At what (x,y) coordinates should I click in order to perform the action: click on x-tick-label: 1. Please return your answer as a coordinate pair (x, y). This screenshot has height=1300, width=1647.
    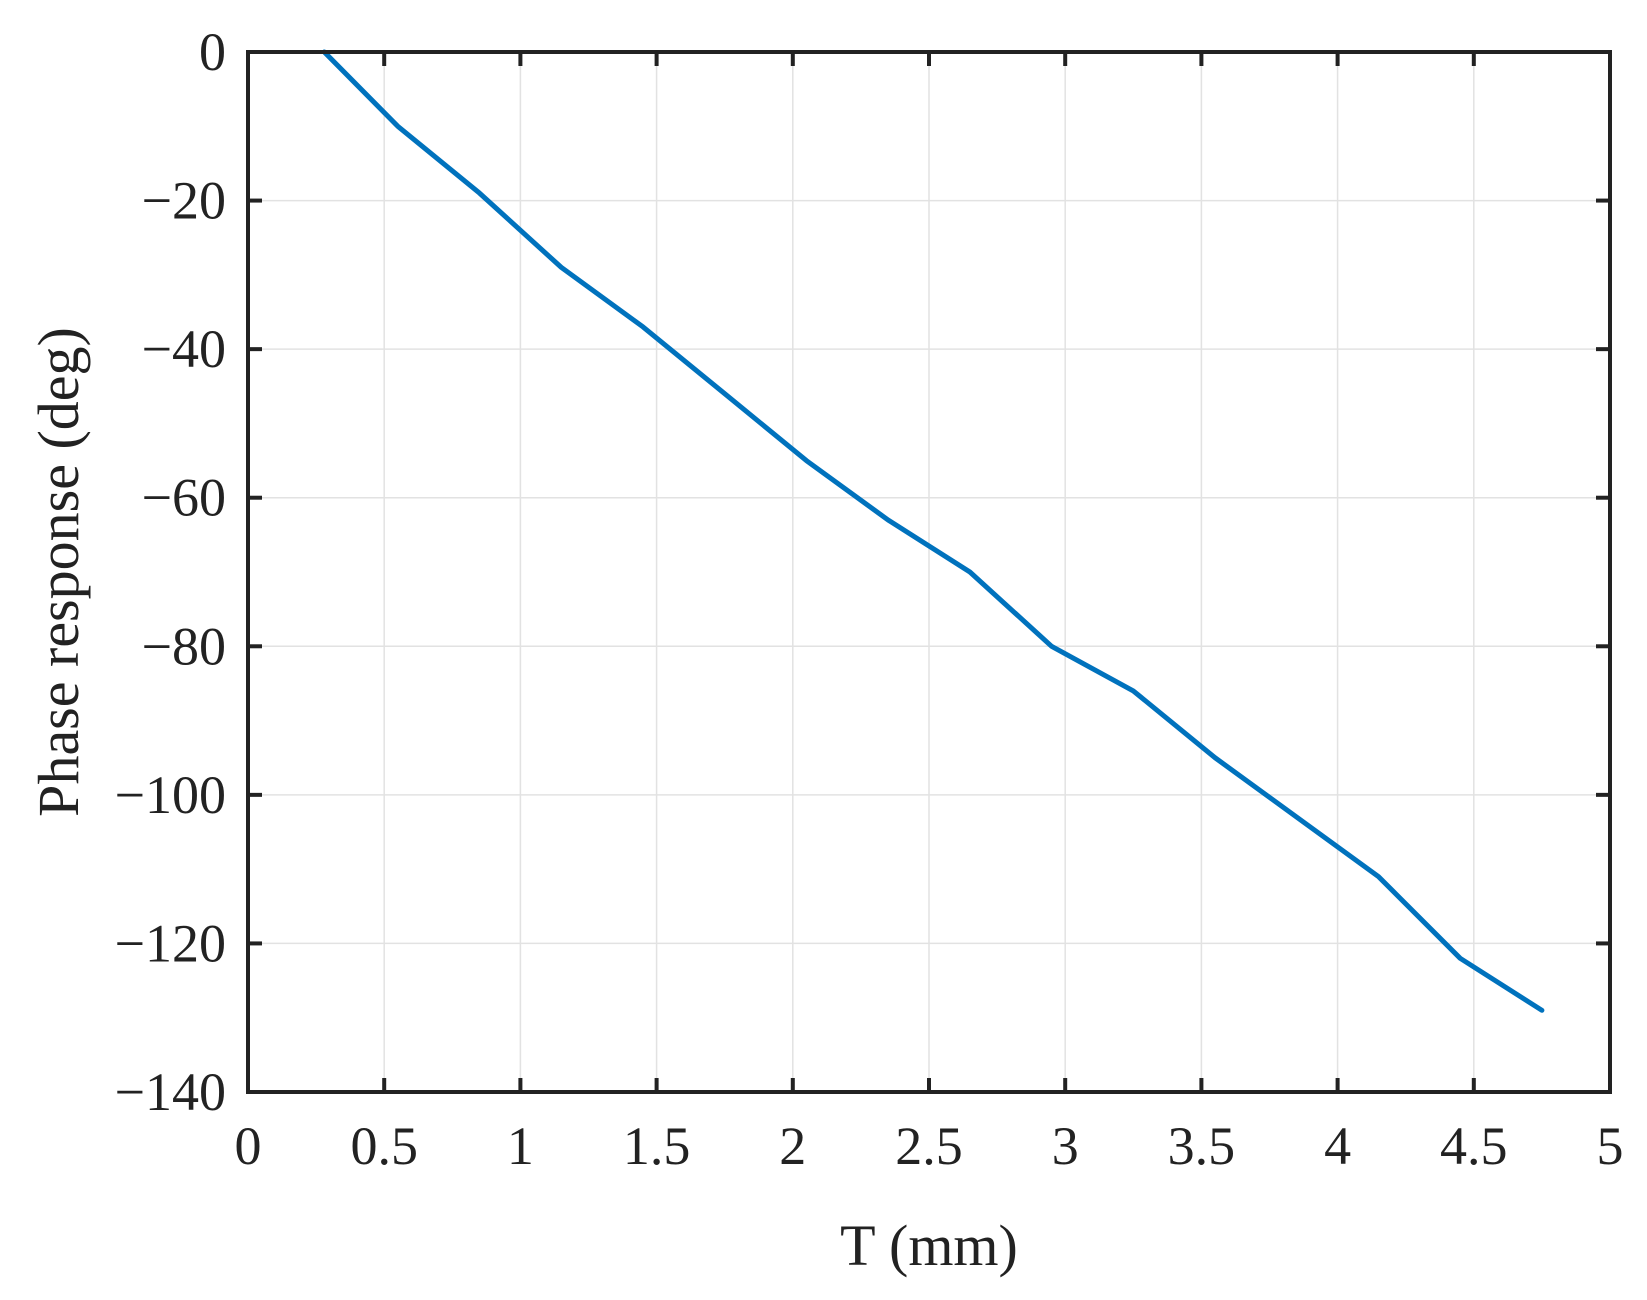
    Looking at the image, I should click on (520, 1146).